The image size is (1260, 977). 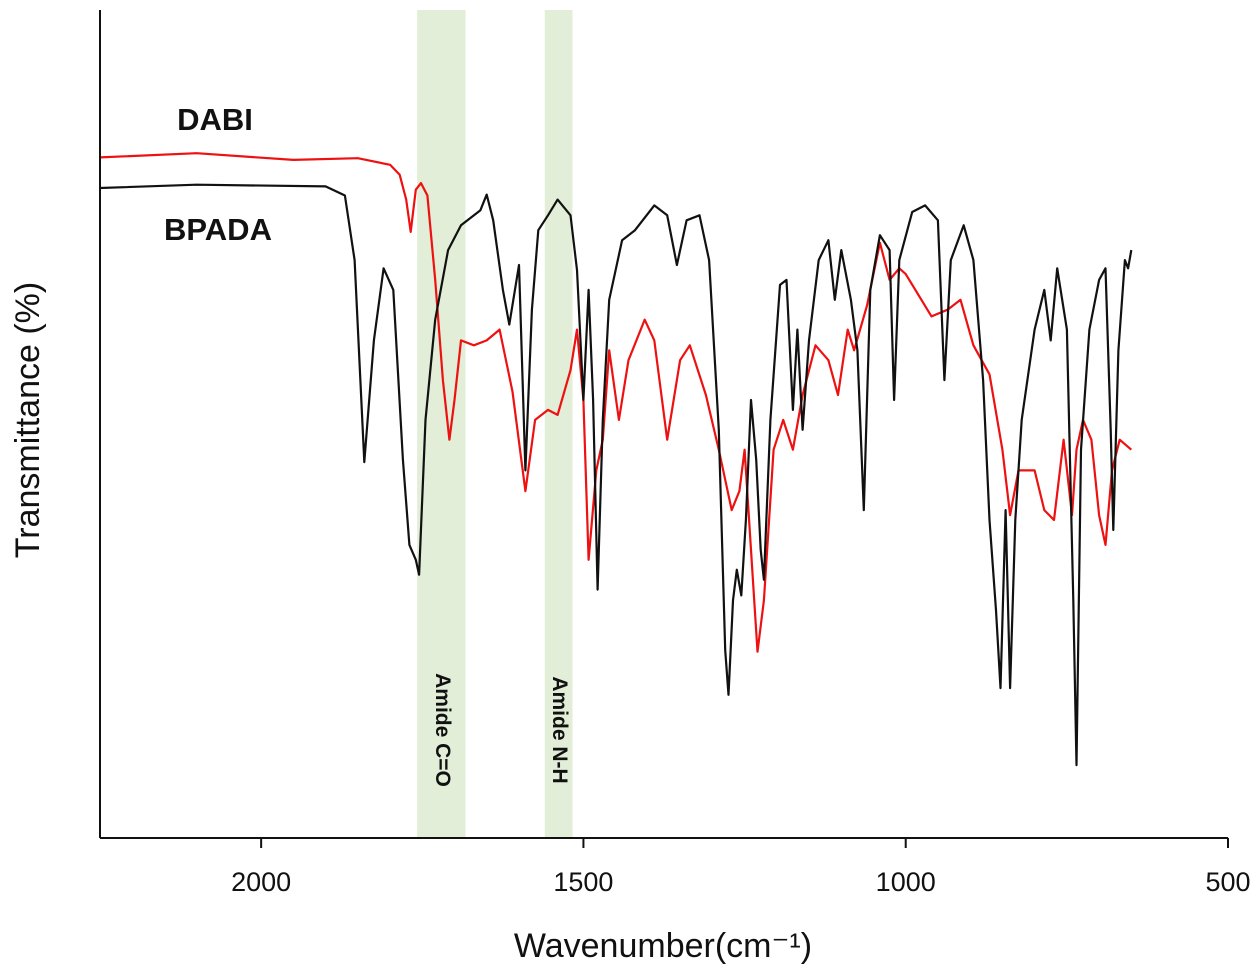 What do you see at coordinates (906, 882) in the screenshot?
I see `x-tick-label: 1000` at bounding box center [906, 882].